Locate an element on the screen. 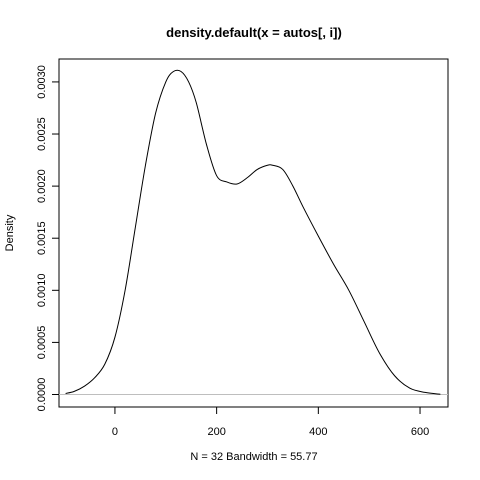 This screenshot has width=480, height=480. y-tick-label: 0.0030 is located at coordinates (42, 82).